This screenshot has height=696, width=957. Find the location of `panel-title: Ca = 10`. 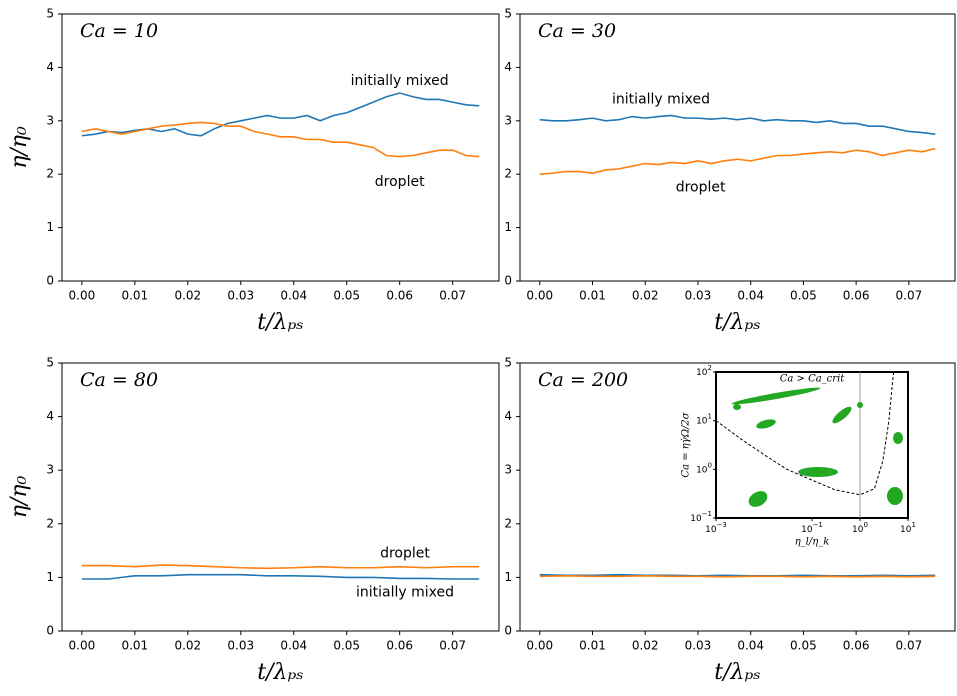

panel-title: Ca = 10 is located at coordinates (119, 31).